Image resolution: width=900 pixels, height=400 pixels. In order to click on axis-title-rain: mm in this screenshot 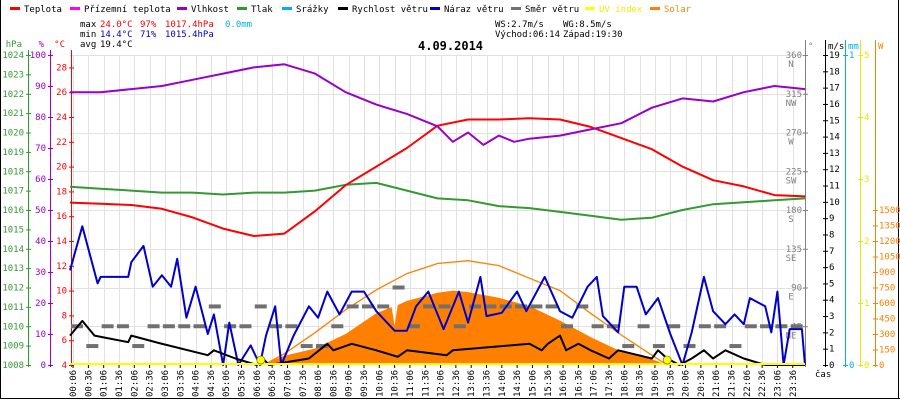, I will do `click(853, 47)`.